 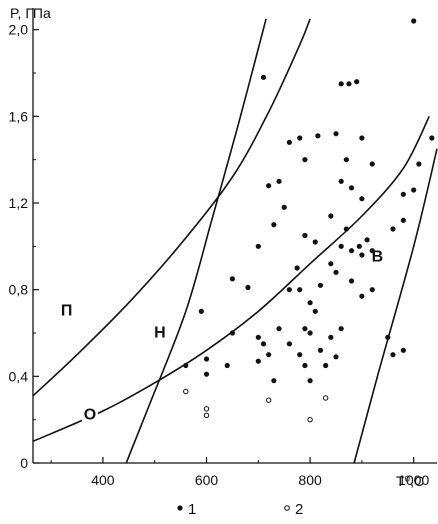 I want to click on y-tick-label: 0,4, so click(x=19, y=376).